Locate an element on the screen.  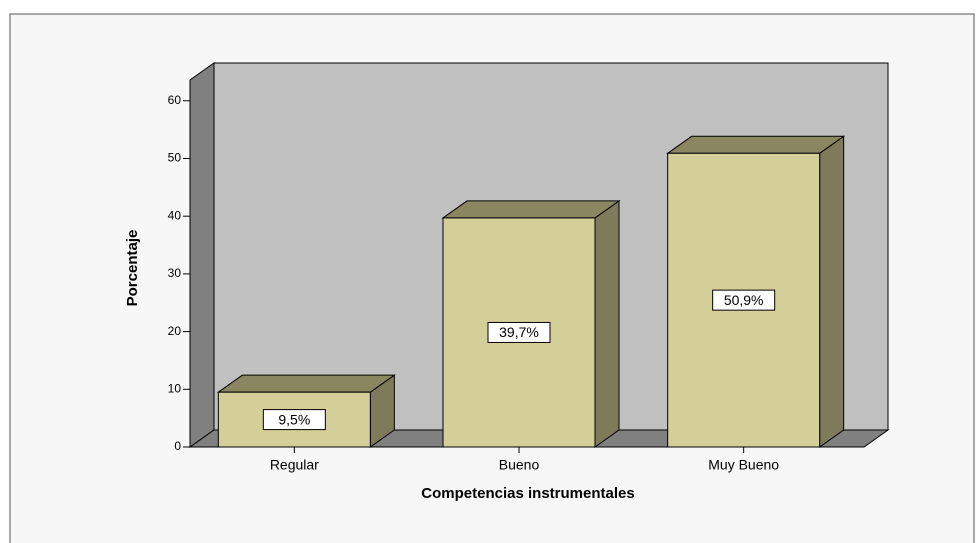
value-label: 50,9% is located at coordinates (744, 300).